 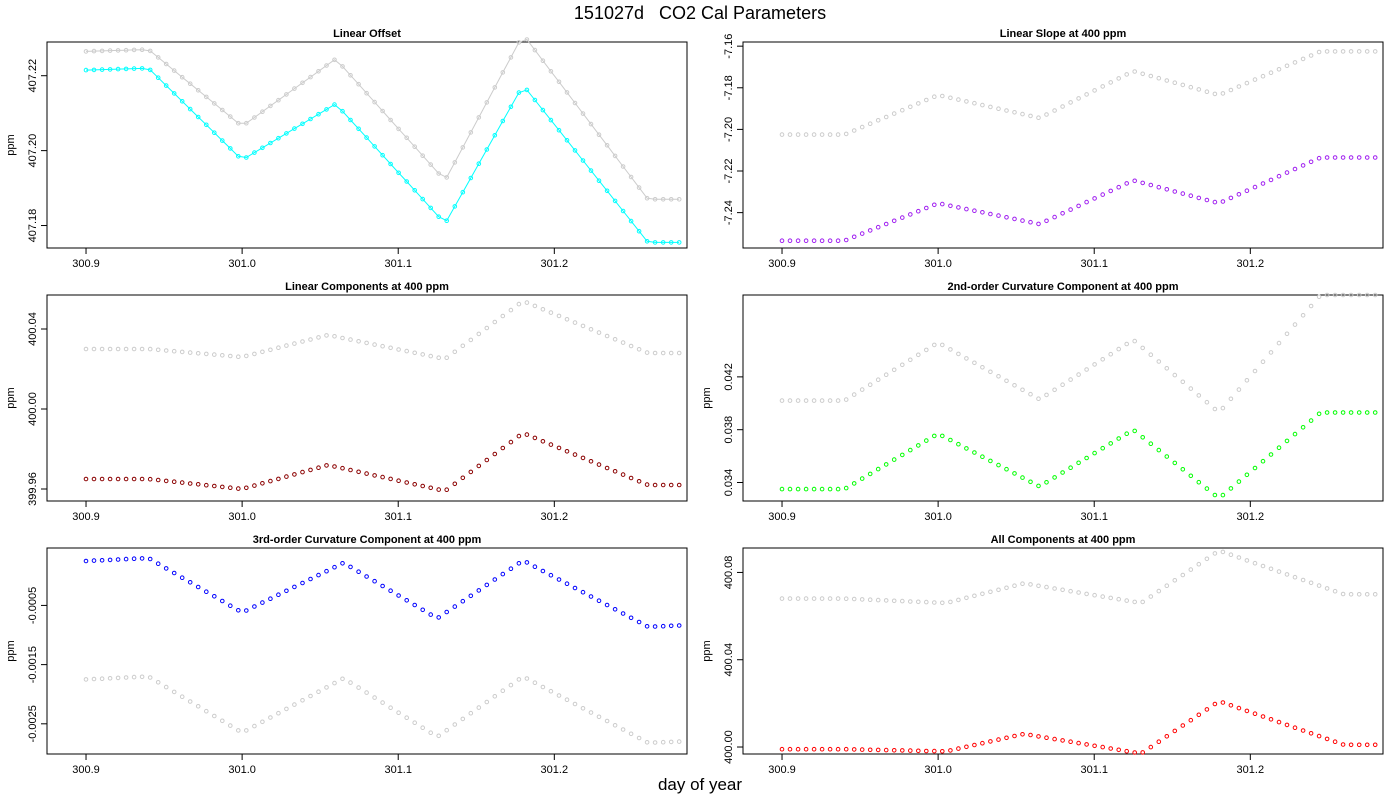 What do you see at coordinates (707, 397) in the screenshot?
I see `y-axis-label: ppm` at bounding box center [707, 397].